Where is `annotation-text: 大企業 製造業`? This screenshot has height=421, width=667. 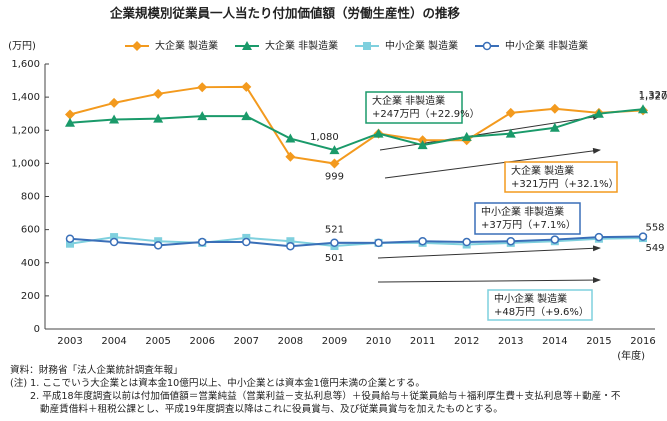 annotation-text: 大企業 製造業 is located at coordinates (542, 170).